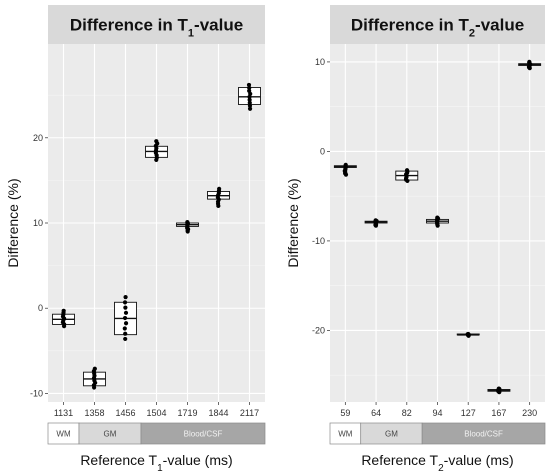 The height and width of the screenshot is (476, 550). What do you see at coordinates (320, 62) in the screenshot?
I see `t2-y-tick-label: 10` at bounding box center [320, 62].